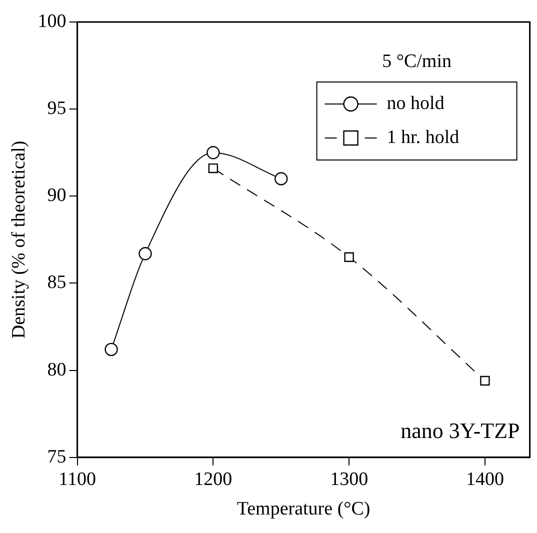 The image size is (537, 533). I want to click on legend-label: no hold, so click(415, 103).